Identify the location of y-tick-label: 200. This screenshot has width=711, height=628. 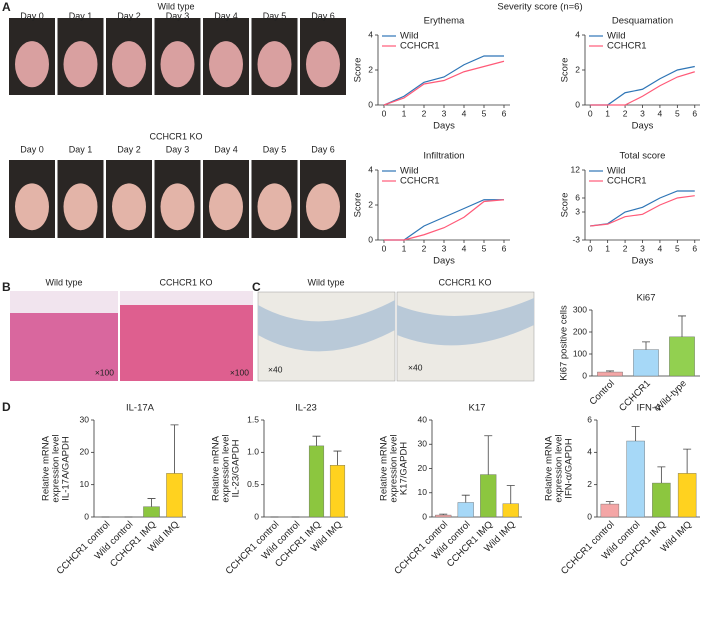
(580, 331).